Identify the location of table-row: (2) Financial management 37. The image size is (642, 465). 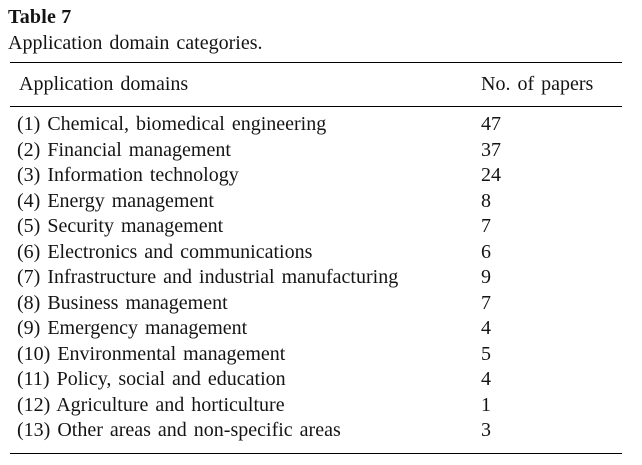
(319, 151).